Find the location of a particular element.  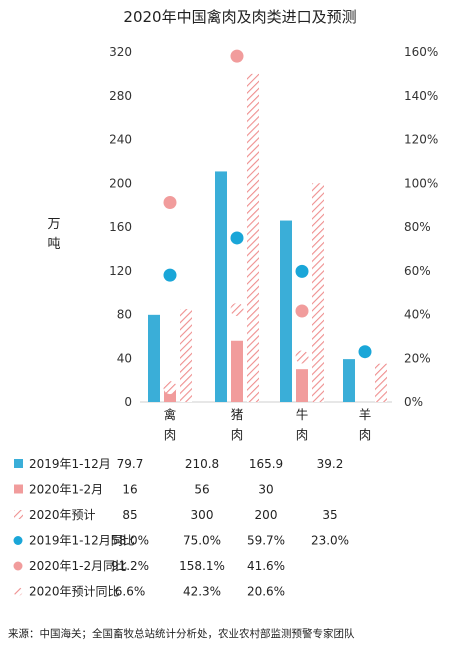

legend-label: 2019年1-12月同比 is located at coordinates (82, 541).